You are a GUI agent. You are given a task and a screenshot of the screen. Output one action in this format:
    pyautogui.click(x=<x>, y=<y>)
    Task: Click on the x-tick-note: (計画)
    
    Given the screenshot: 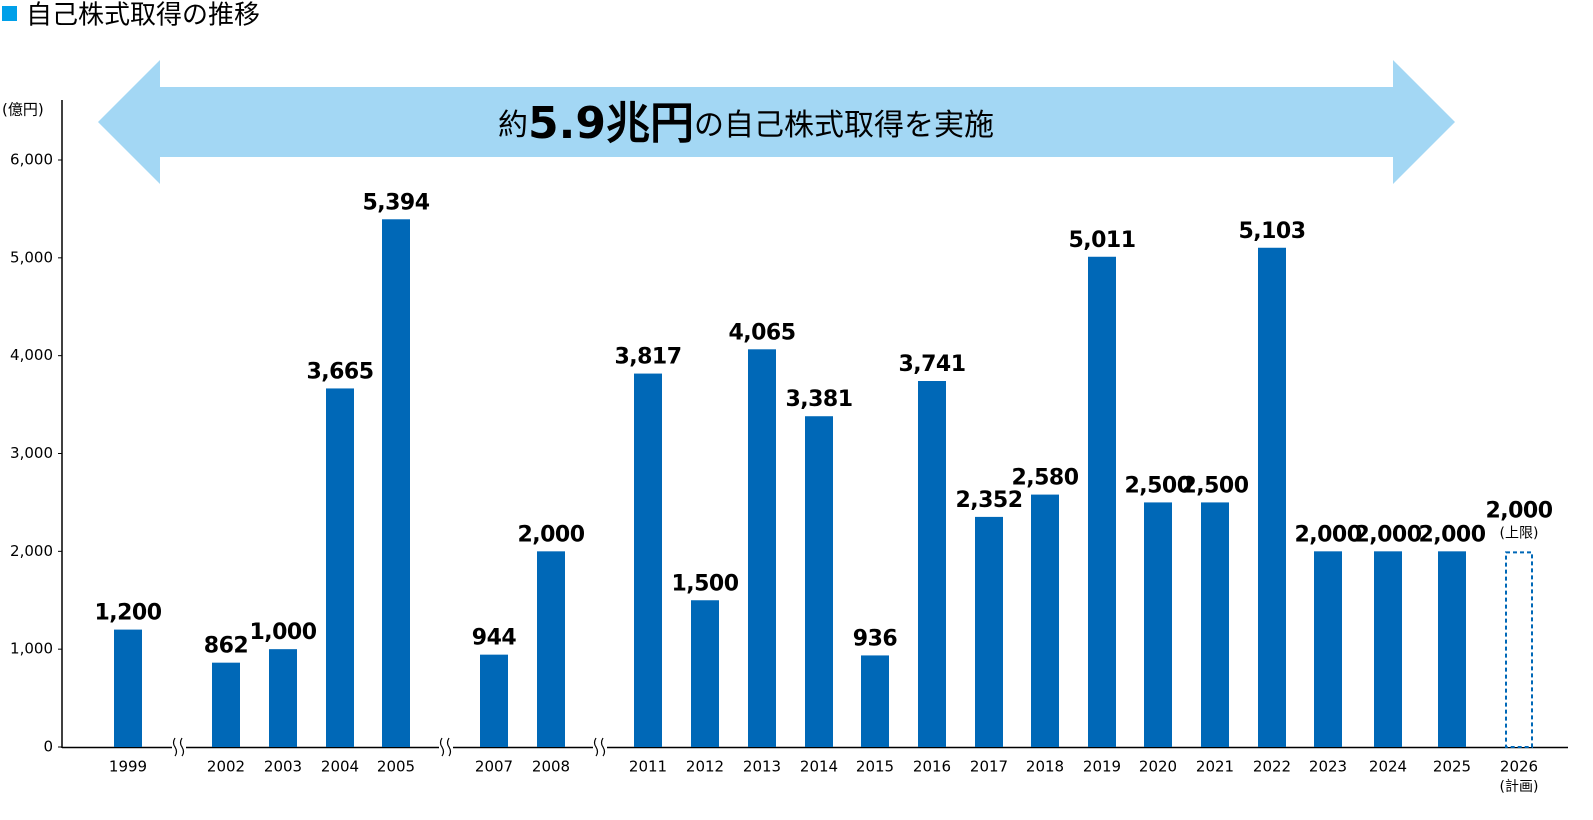 What is the action you would take?
    pyautogui.click(x=1519, y=787)
    